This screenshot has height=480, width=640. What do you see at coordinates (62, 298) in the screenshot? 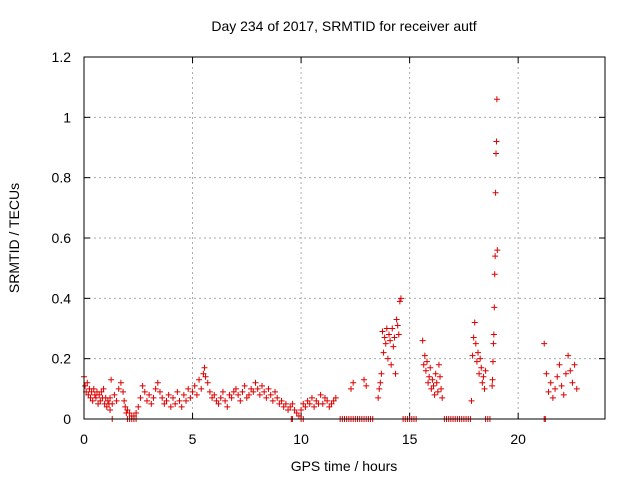
I see `y-tick-label: 0.4` at bounding box center [62, 298].